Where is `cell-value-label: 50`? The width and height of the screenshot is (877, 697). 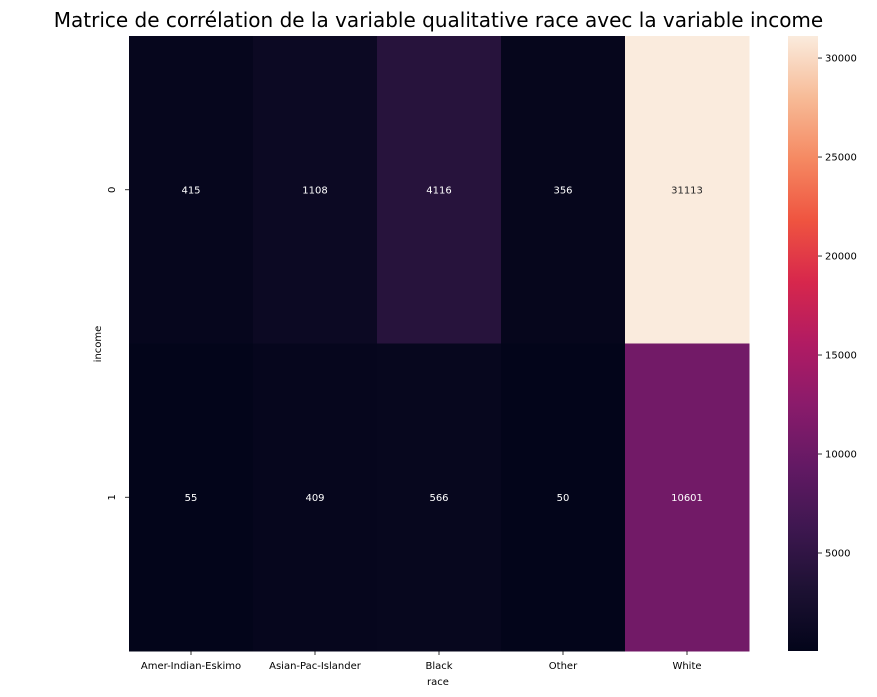 cell-value-label: 50 is located at coordinates (563, 498).